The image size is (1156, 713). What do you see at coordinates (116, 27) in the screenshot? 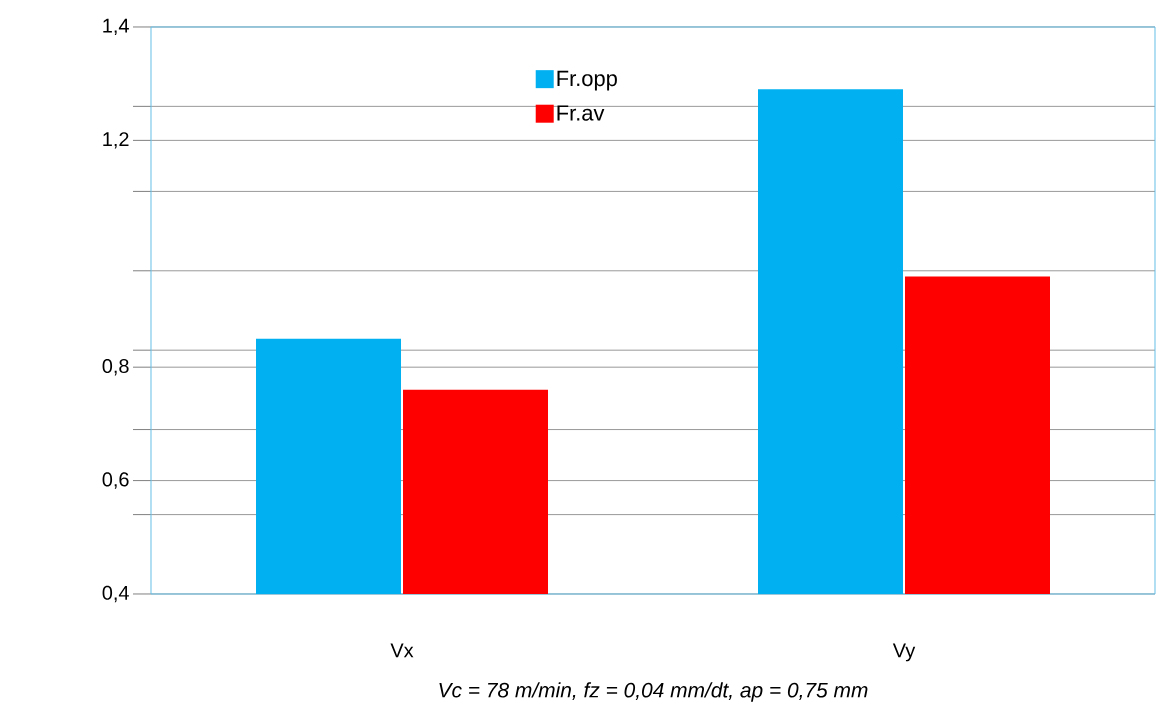
I see `y-tick-label: 1,4` at bounding box center [116, 27].